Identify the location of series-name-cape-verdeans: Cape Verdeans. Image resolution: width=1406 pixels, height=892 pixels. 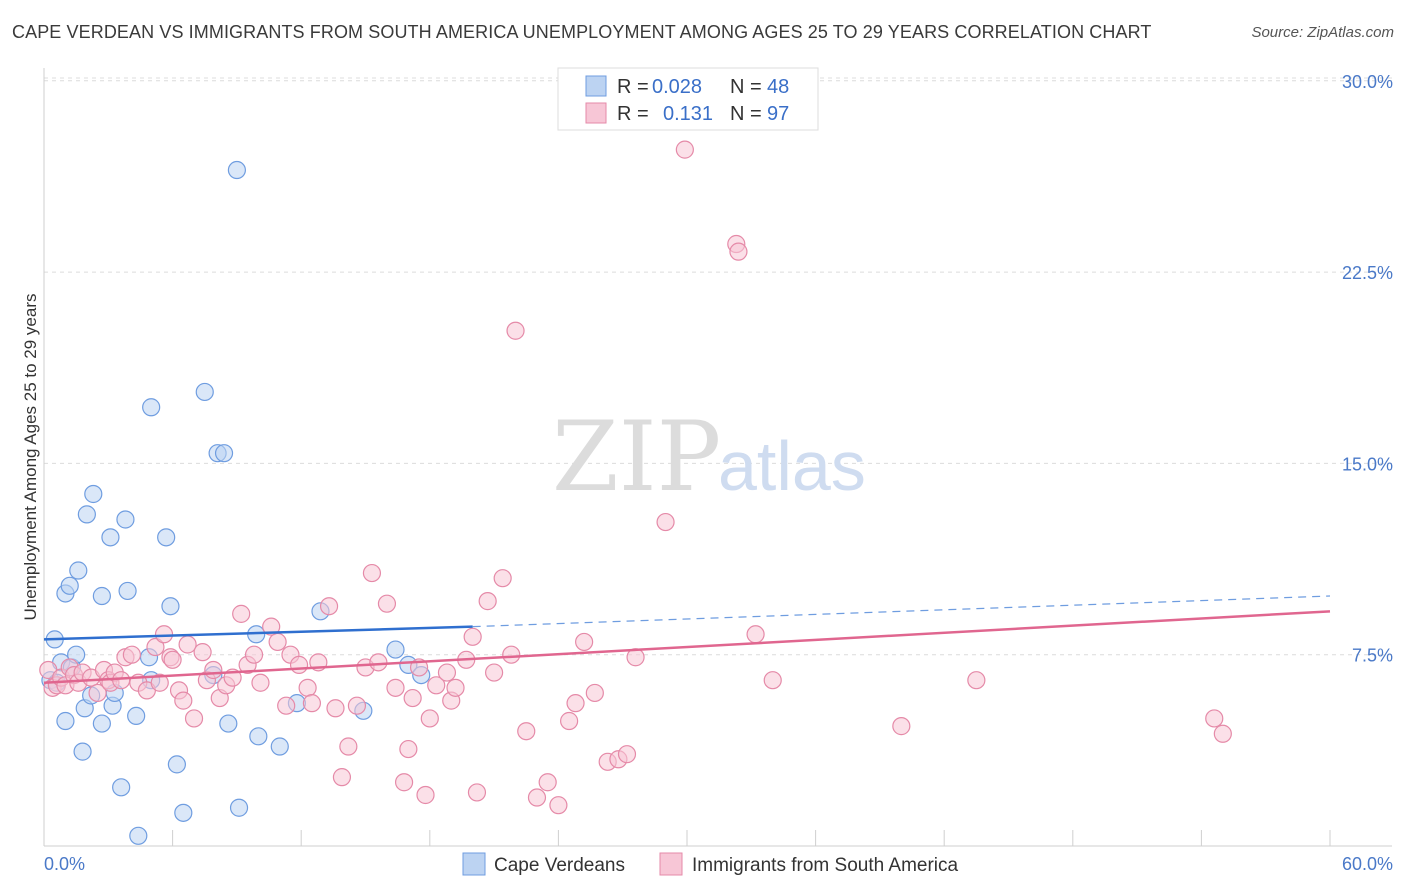
(559, 865).